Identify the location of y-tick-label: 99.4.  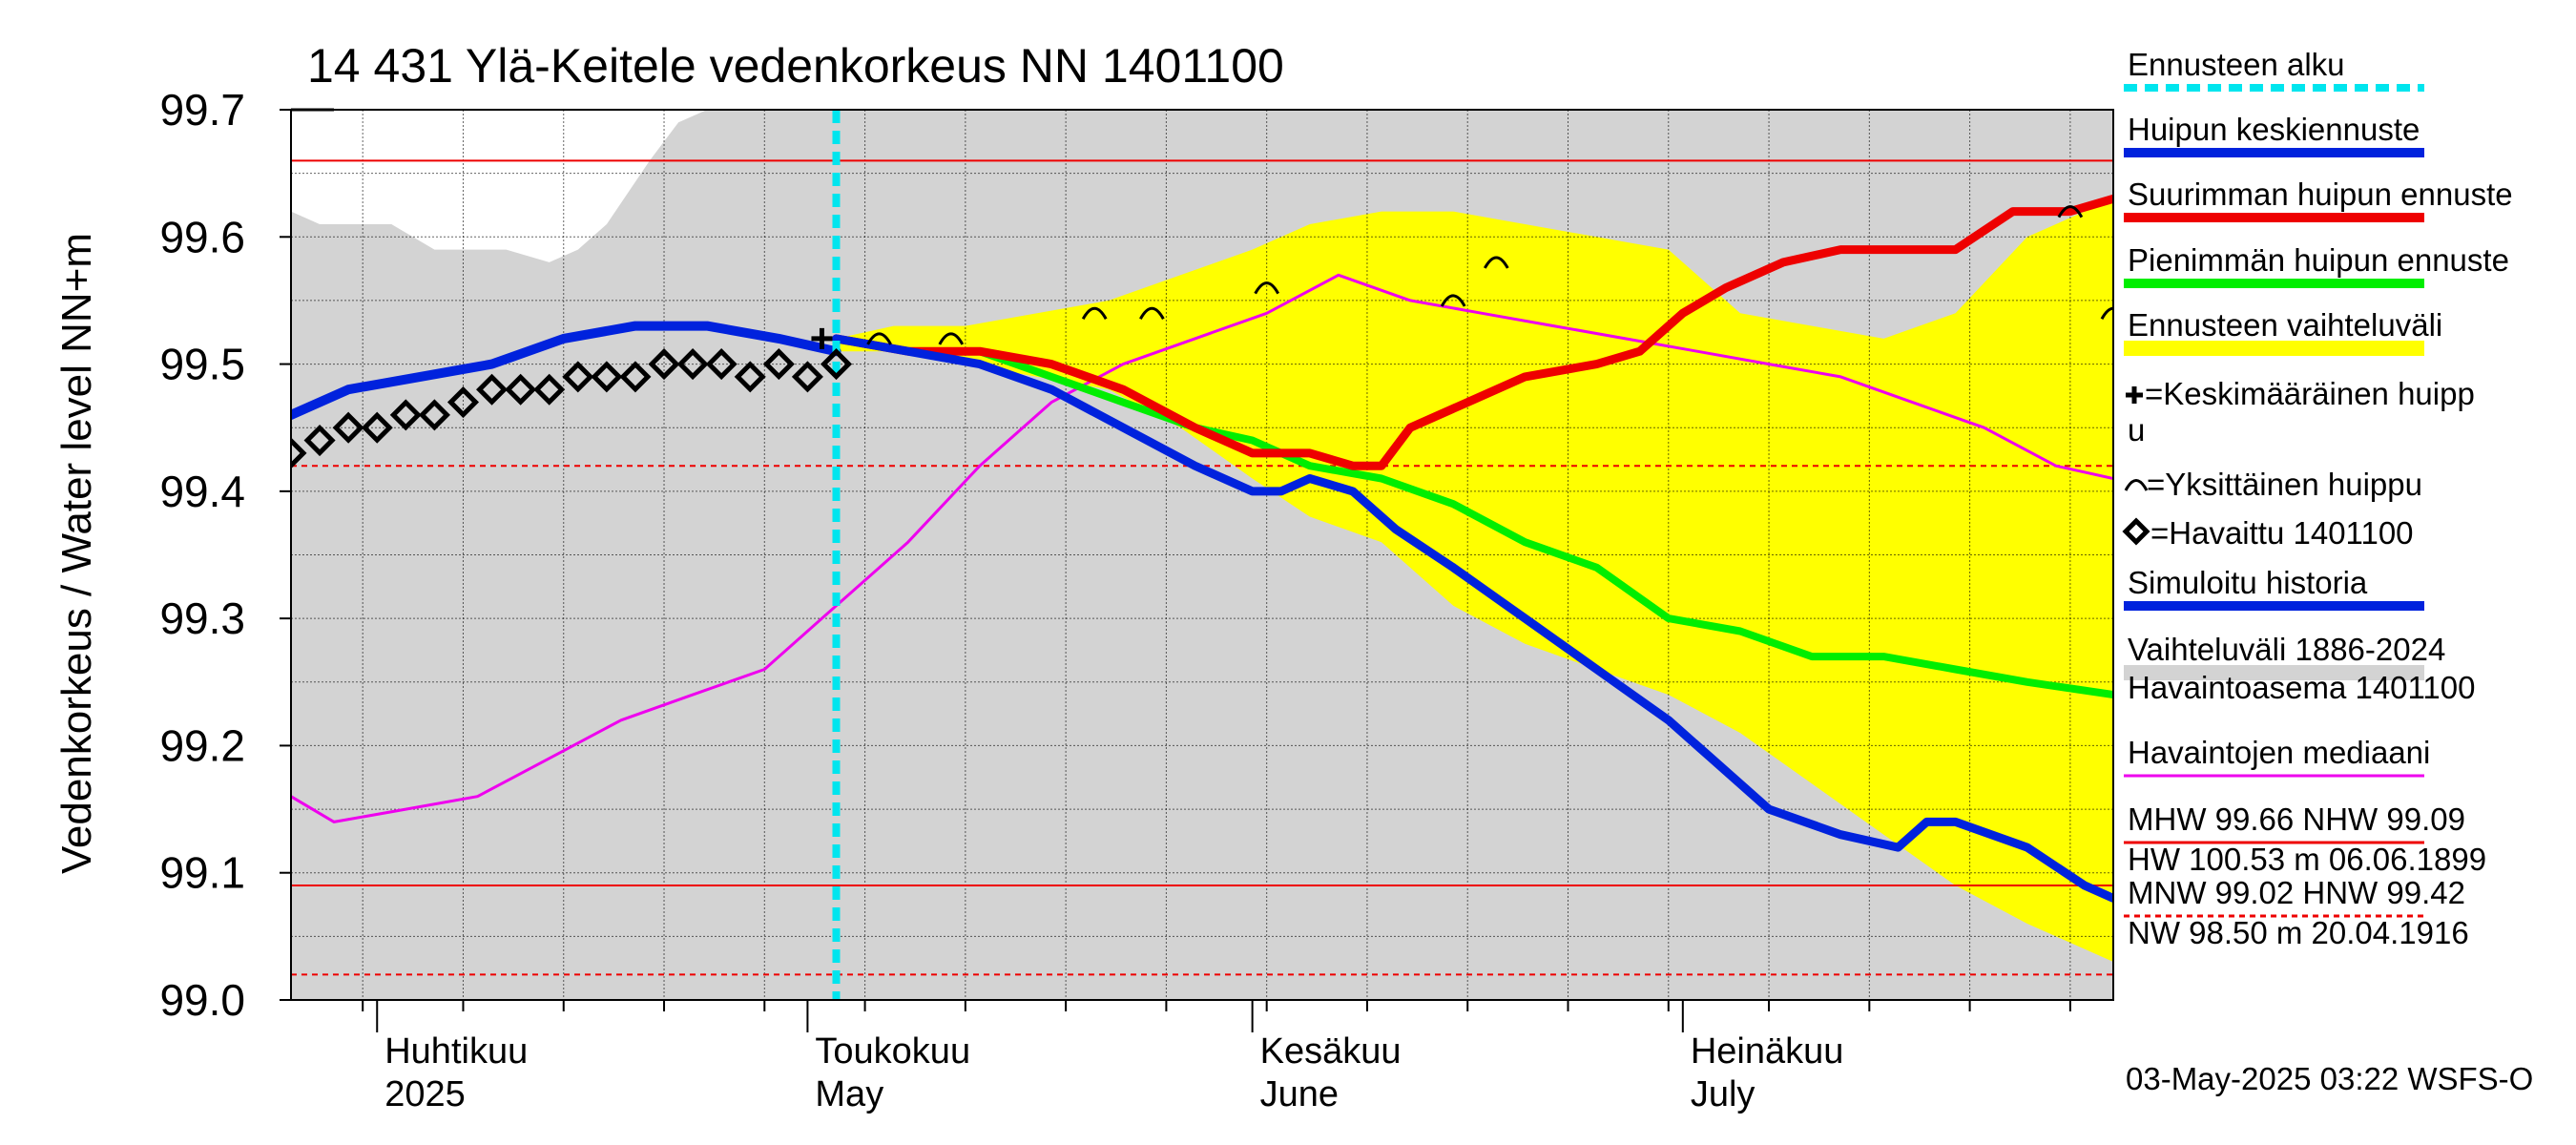
(202, 492).